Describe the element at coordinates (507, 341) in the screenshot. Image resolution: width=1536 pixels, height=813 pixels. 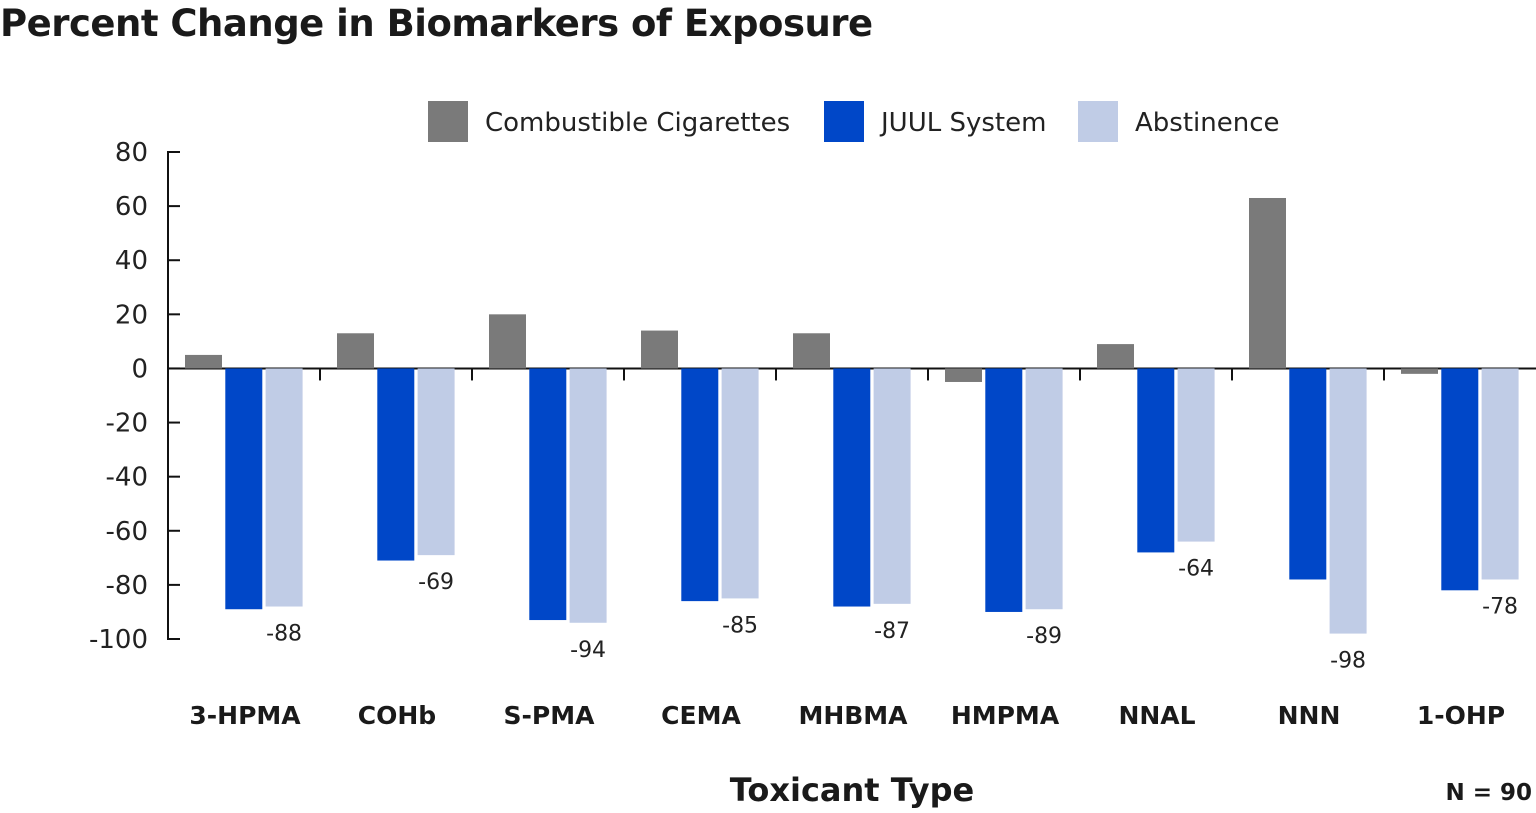
I see `bar-combustible-cigarettes-s-pma` at that location.